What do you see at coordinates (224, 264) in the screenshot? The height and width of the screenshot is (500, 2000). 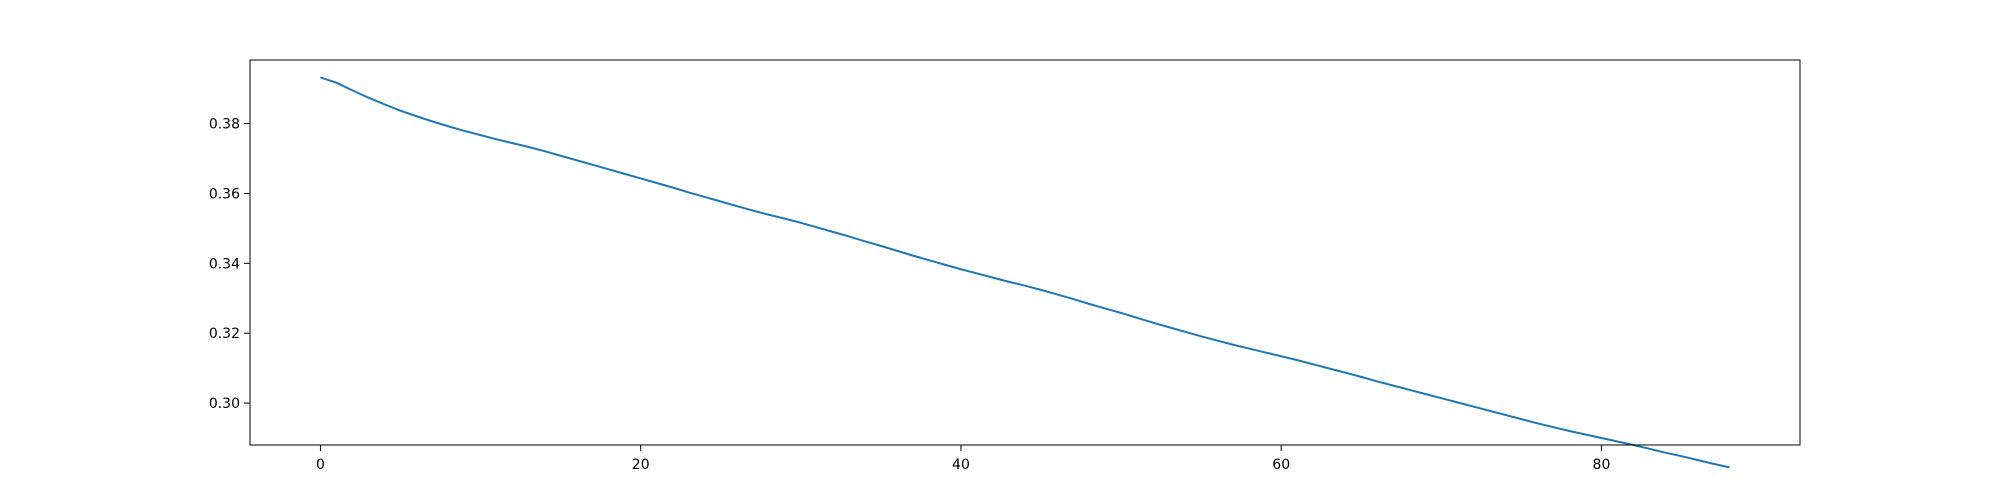 I see `y-tick-label: 0.34` at bounding box center [224, 264].